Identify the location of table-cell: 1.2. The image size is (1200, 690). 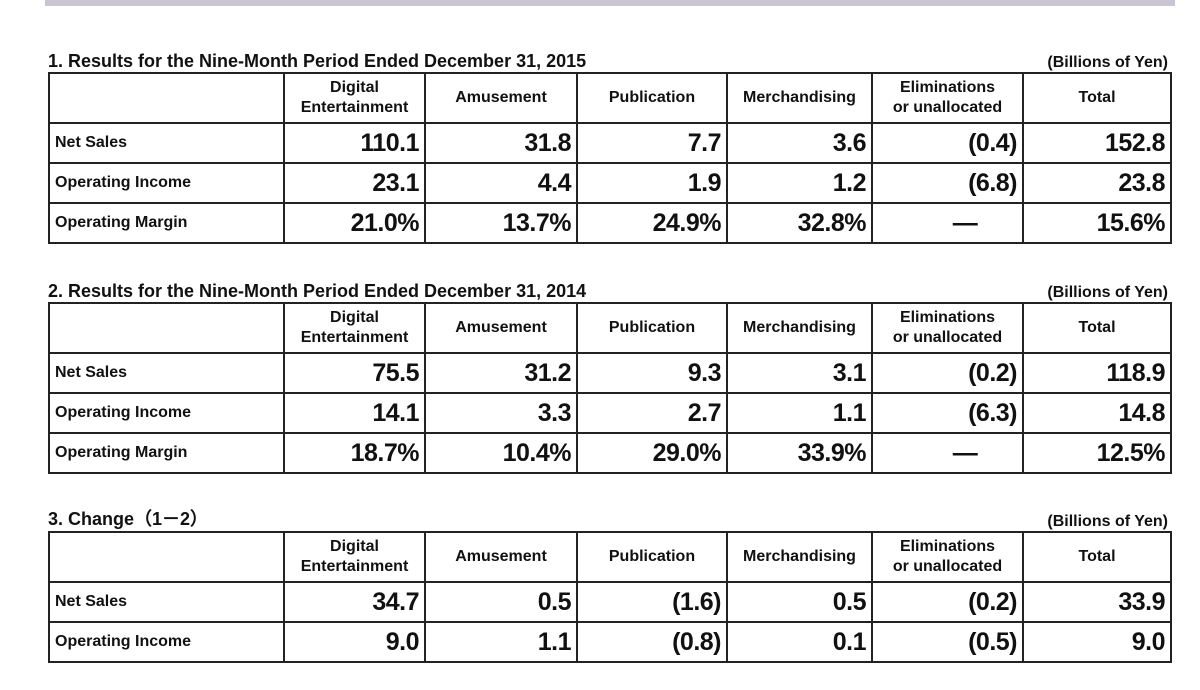
(799, 183).